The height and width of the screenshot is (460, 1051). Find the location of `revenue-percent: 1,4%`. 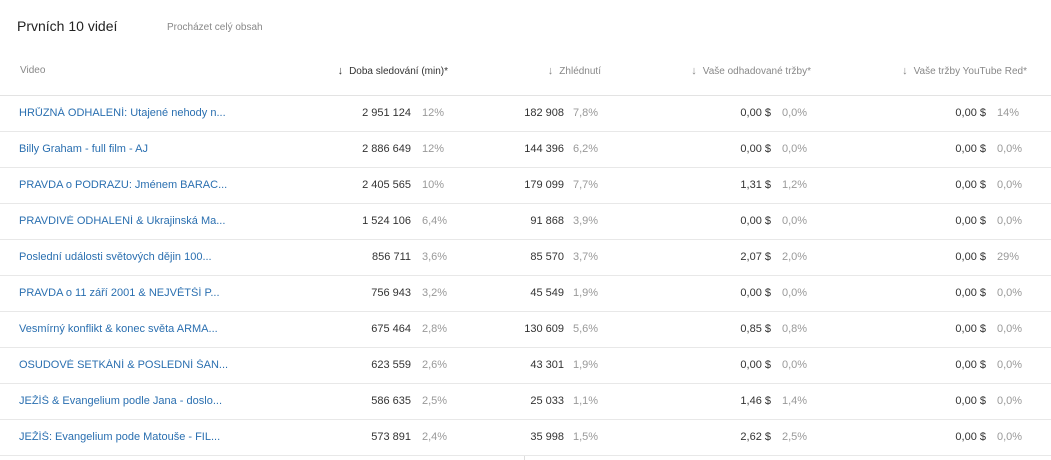

revenue-percent: 1,4% is located at coordinates (795, 401).